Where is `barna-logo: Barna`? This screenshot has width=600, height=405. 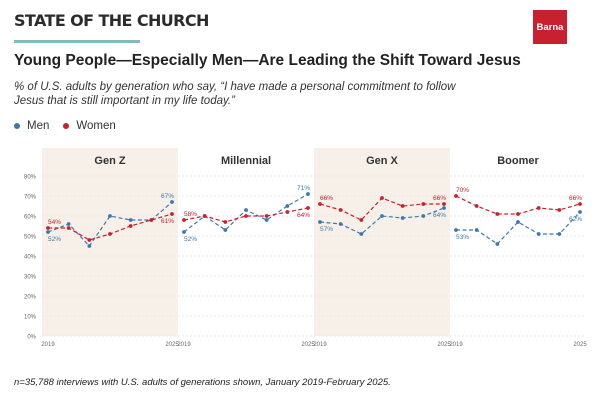 barna-logo: Barna is located at coordinates (550, 27).